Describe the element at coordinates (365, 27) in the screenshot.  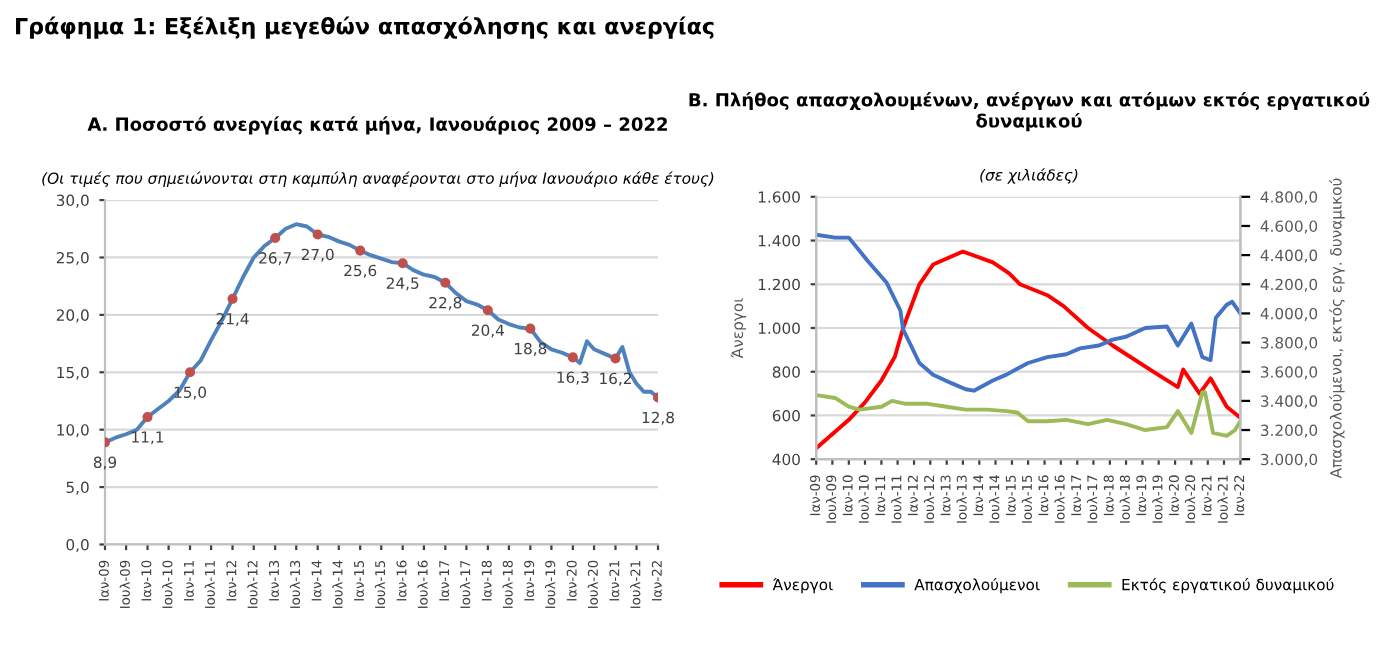
I see `text: Γράφημα 1: Εξέλιξη μεγεθών απασχόλησης και ανεργίας` at that location.